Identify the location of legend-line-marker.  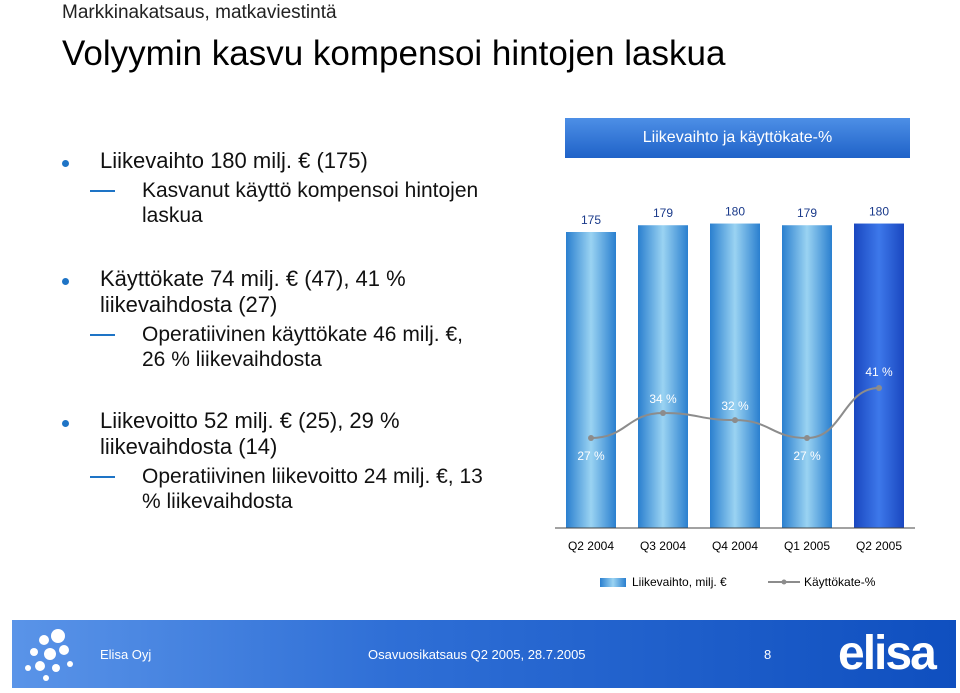
(784, 582).